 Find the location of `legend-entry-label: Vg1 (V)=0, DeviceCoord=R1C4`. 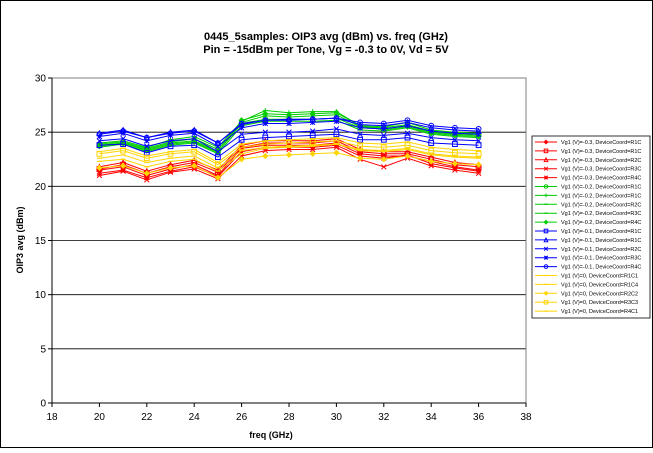

legend-entry-label: Vg1 (V)=0, DeviceCoord=R1C4 is located at coordinates (599, 285).